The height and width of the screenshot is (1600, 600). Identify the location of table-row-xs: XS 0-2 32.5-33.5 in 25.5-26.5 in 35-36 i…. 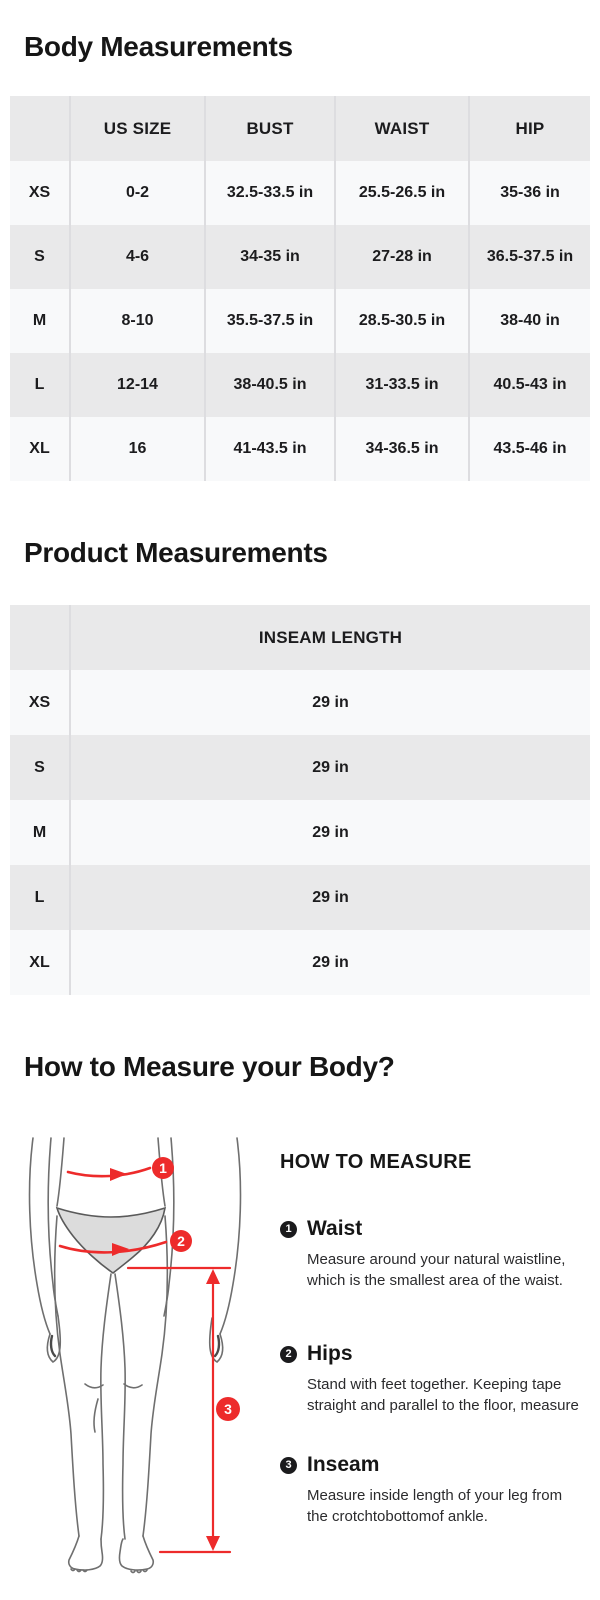
(300, 193).